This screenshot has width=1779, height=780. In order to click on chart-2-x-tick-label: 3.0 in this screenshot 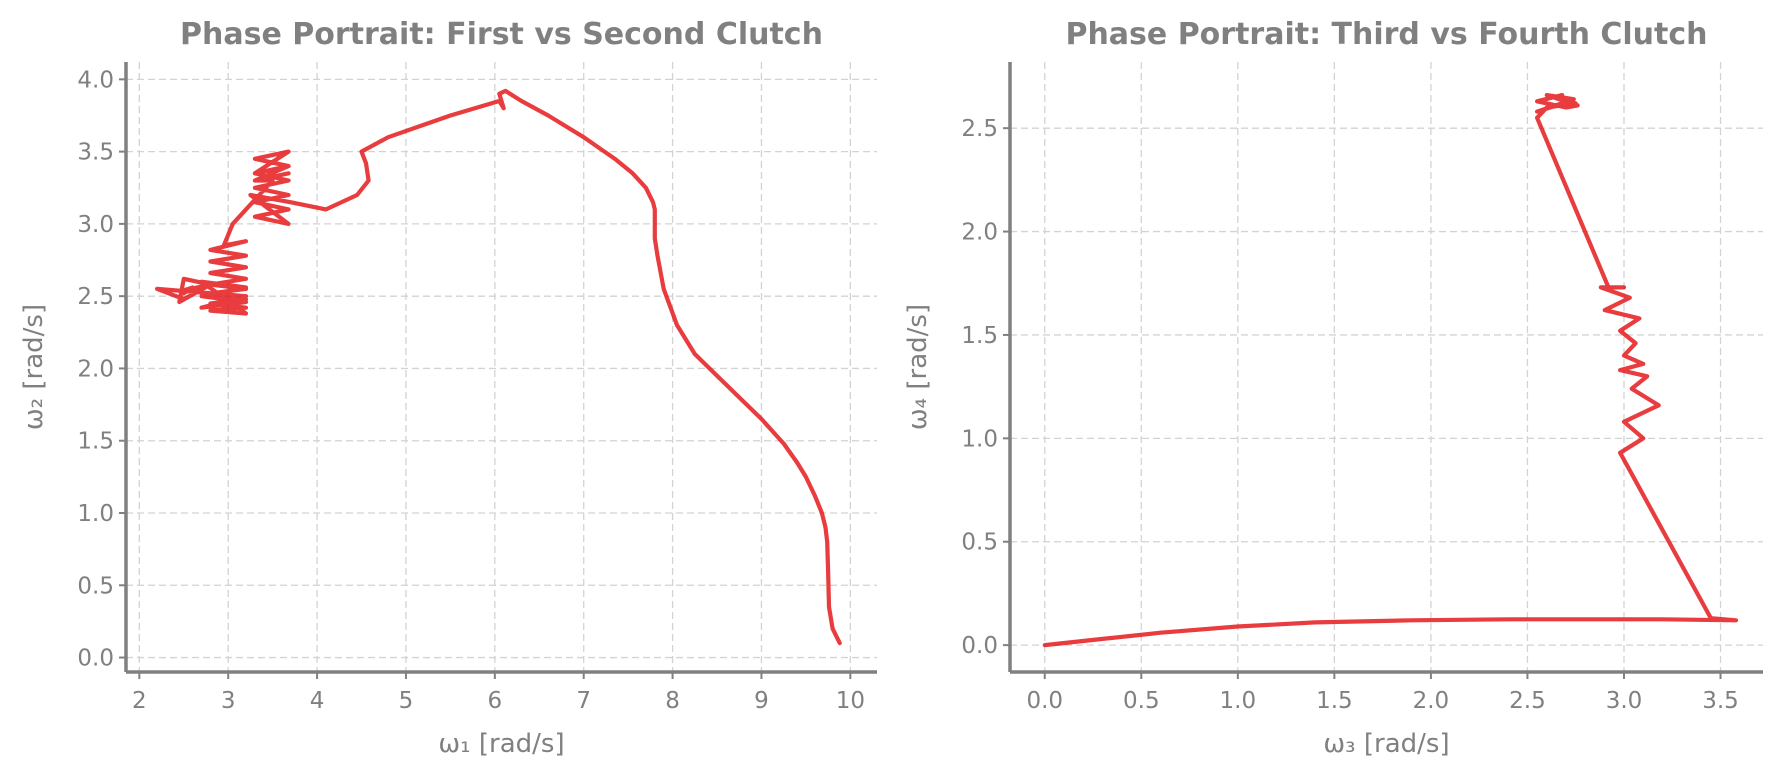, I will do `click(1624, 701)`.